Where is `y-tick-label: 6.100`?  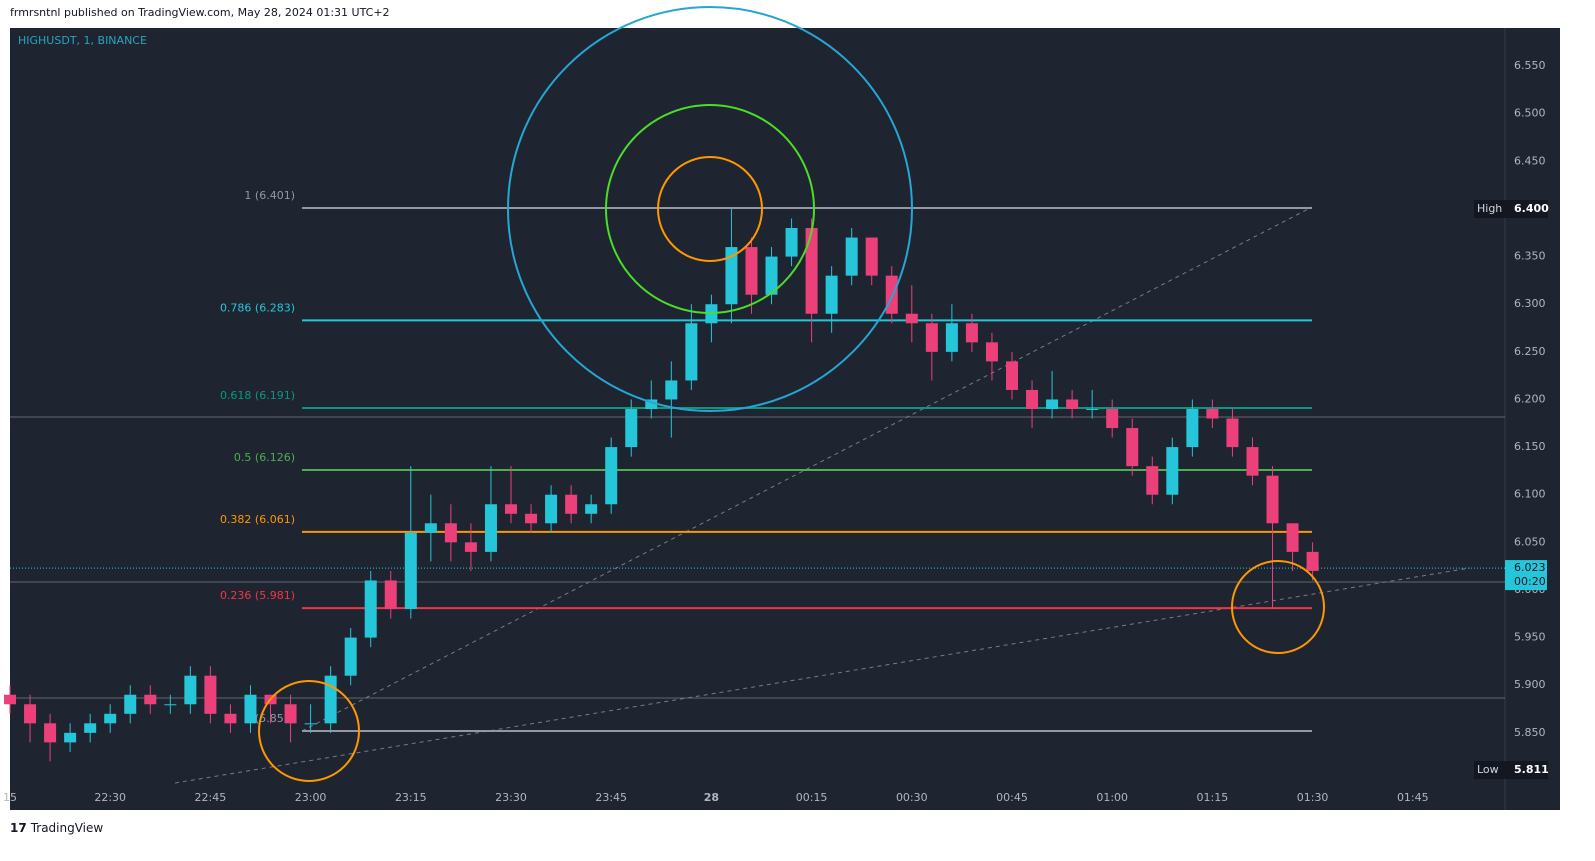 y-tick-label: 6.100 is located at coordinates (1530, 494).